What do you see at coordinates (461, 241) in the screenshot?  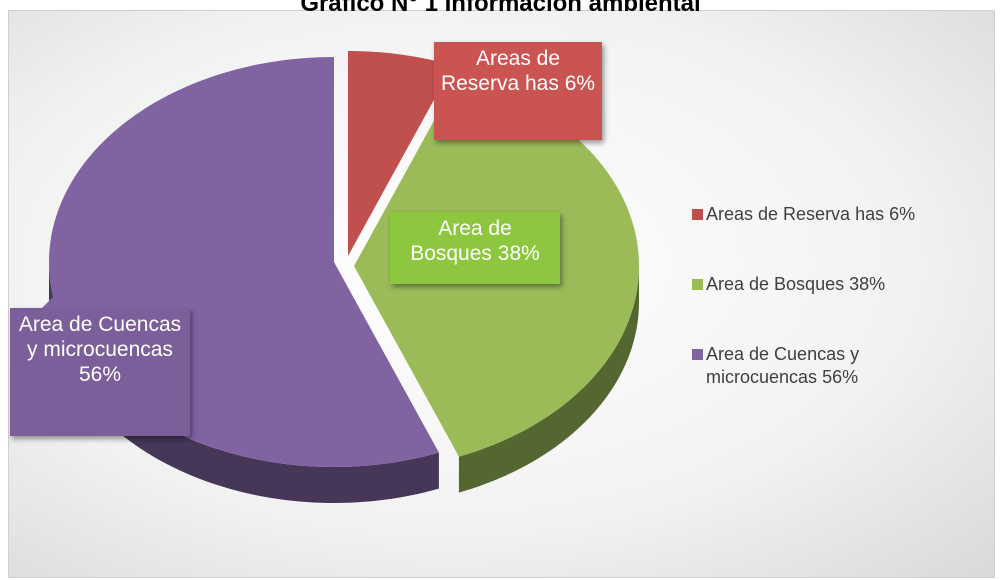 I see `data-label-category: Area de Bosques` at bounding box center [461, 241].